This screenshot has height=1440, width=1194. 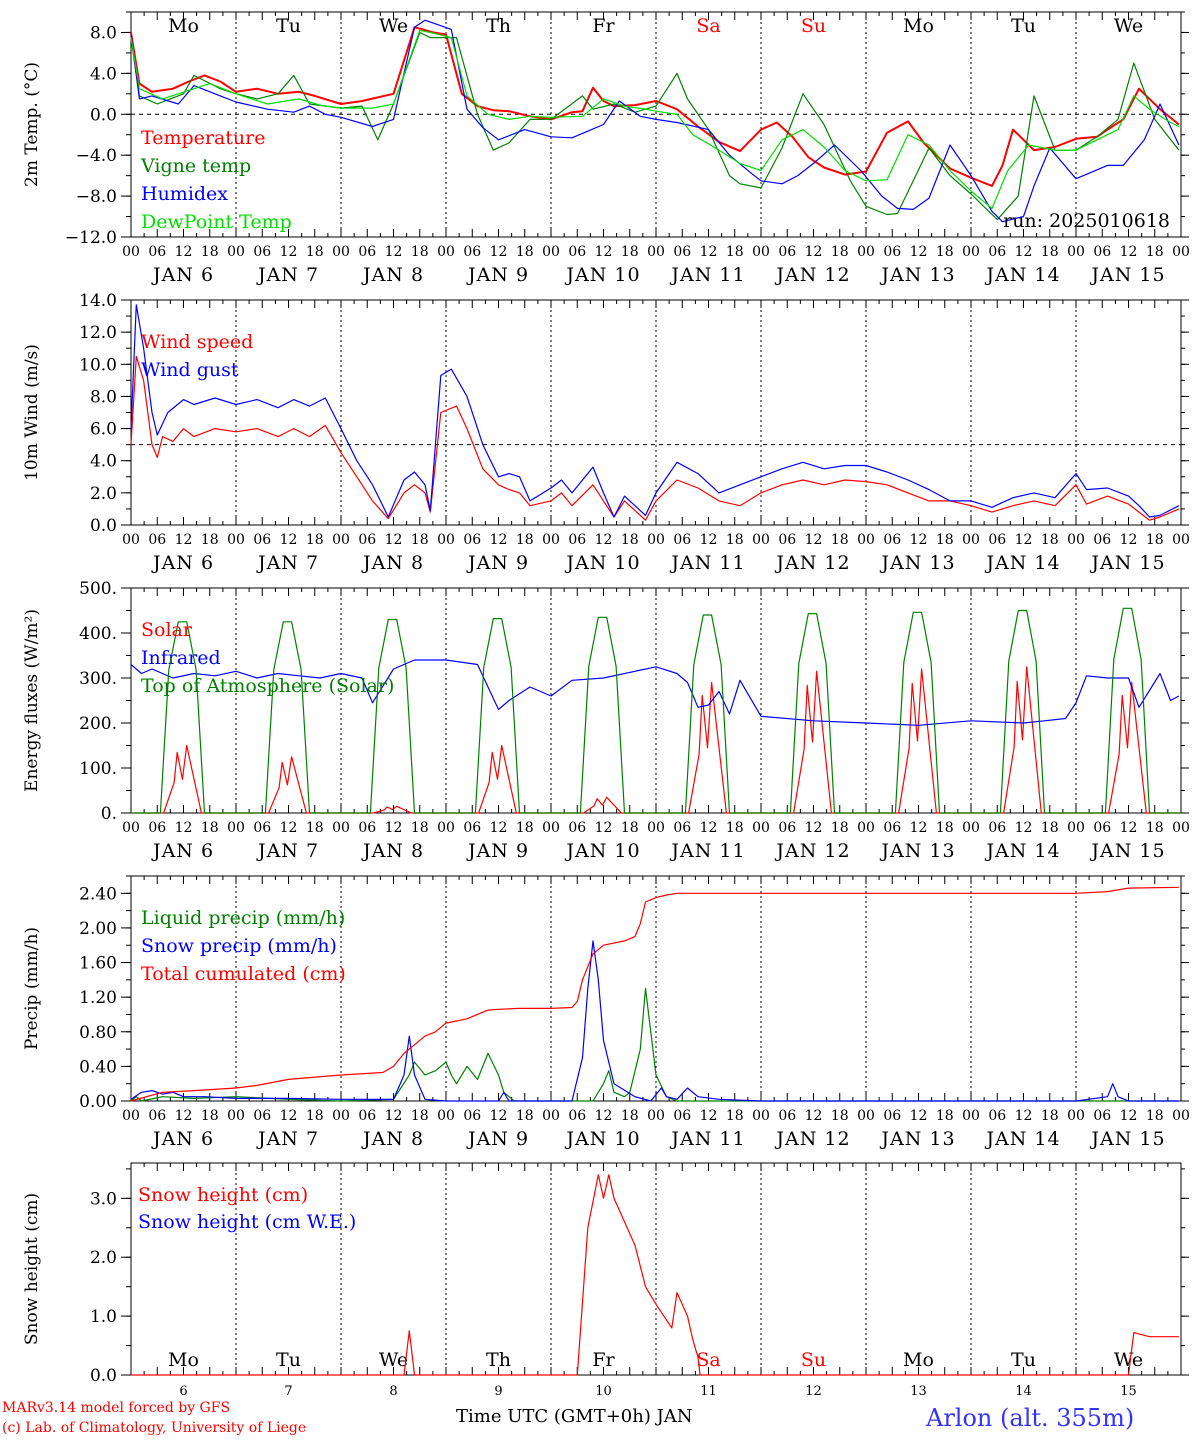 What do you see at coordinates (1022, 563) in the screenshot?
I see `date-label: JAN 14` at bounding box center [1022, 563].